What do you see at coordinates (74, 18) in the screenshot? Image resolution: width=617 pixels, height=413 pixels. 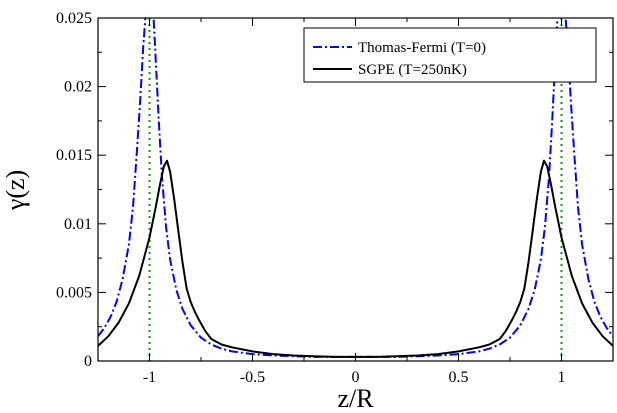 I see `y-tick-label: 0.025` at bounding box center [74, 18].